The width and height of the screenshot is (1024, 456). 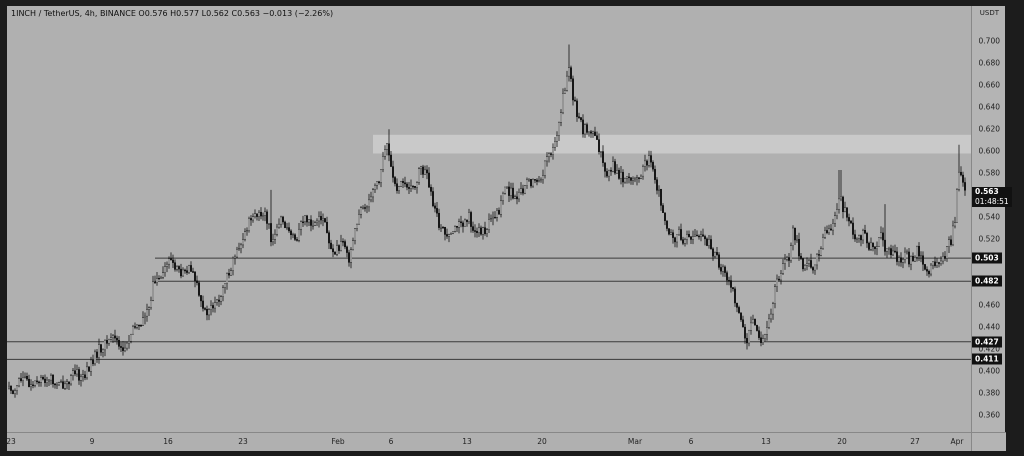 What do you see at coordinates (987, 258) in the screenshot?
I see `level-price-tag: 0.503` at bounding box center [987, 258].